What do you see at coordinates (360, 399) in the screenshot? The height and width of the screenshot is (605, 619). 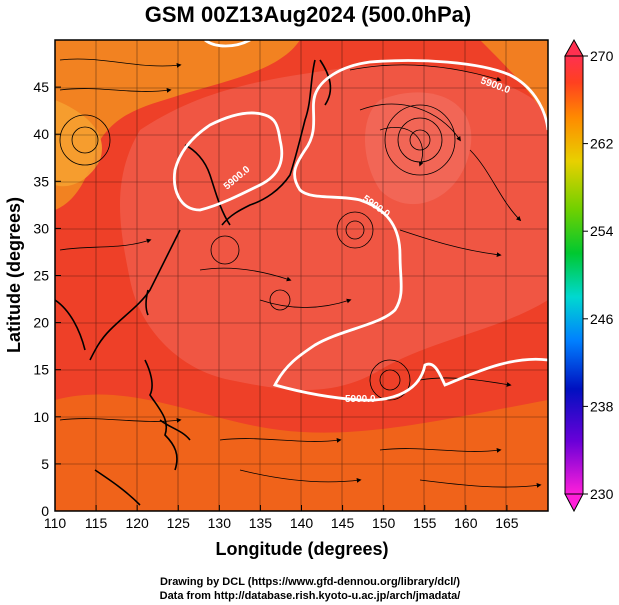 I see `contour-label-south: 5900.0` at bounding box center [360, 399].